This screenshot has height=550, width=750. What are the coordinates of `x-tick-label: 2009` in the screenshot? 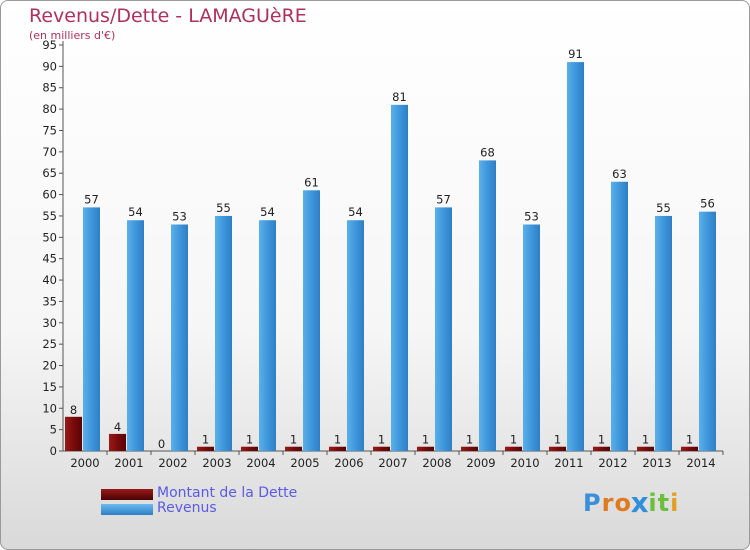 It's located at (480, 463).